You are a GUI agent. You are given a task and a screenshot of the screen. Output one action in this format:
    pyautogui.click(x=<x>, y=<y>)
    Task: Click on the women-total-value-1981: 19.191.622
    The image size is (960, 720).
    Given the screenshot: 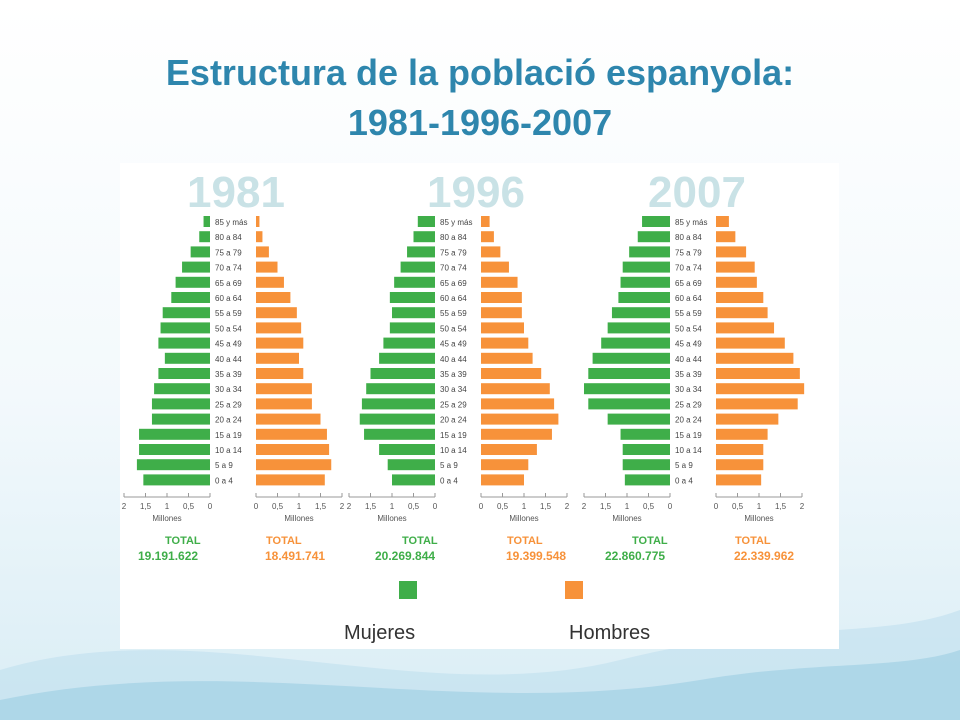 What is the action you would take?
    pyautogui.click(x=168, y=556)
    